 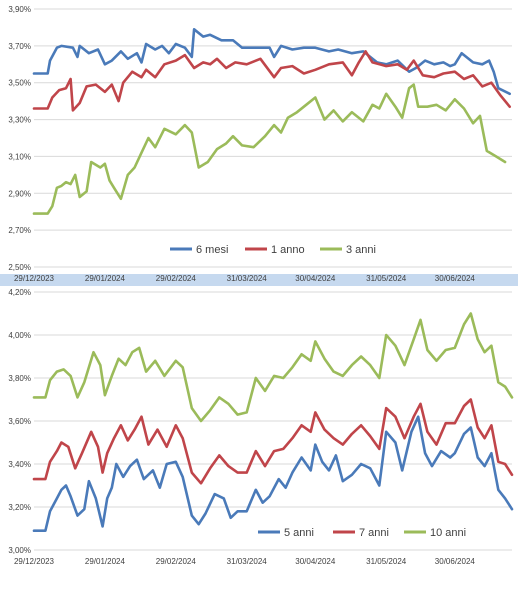 I want to click on y-tick-label: 3,40%, so click(x=19, y=464).